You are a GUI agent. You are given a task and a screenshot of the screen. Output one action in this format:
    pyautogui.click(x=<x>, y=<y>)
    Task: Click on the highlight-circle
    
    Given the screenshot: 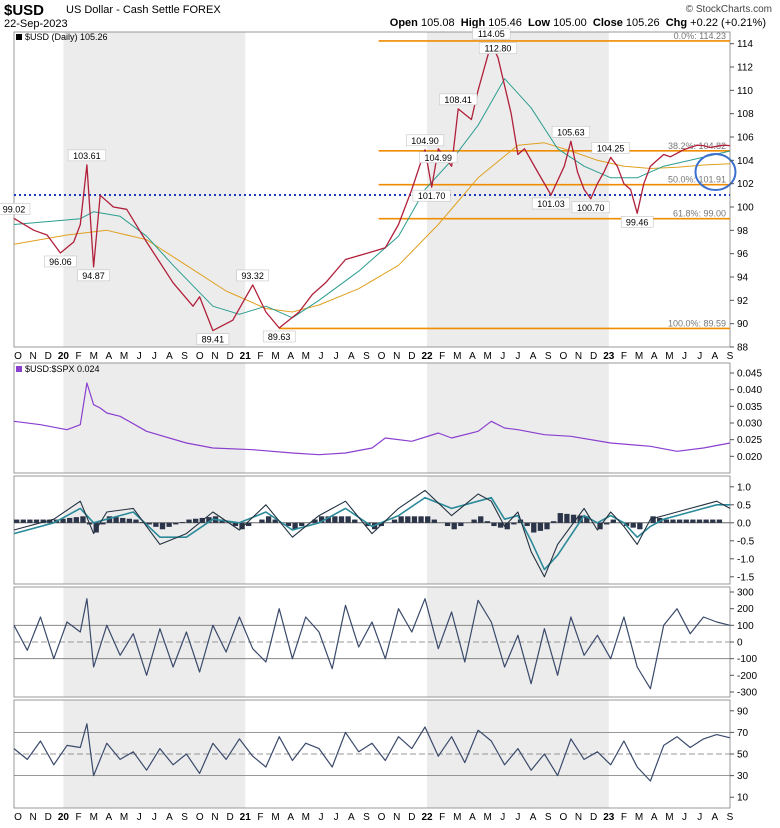 What is the action you would take?
    pyautogui.click(x=715, y=172)
    